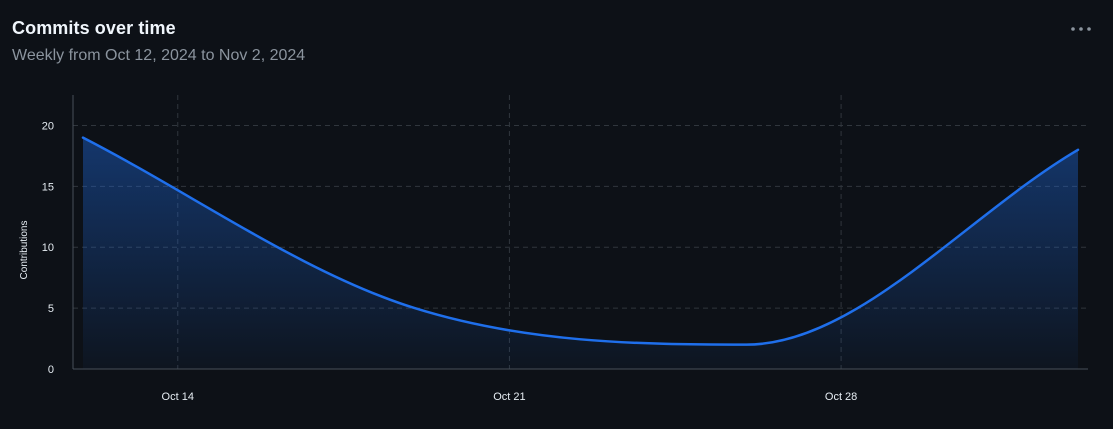 This screenshot has width=1113, height=429. I want to click on chart-title: Commits over time, so click(94, 28).